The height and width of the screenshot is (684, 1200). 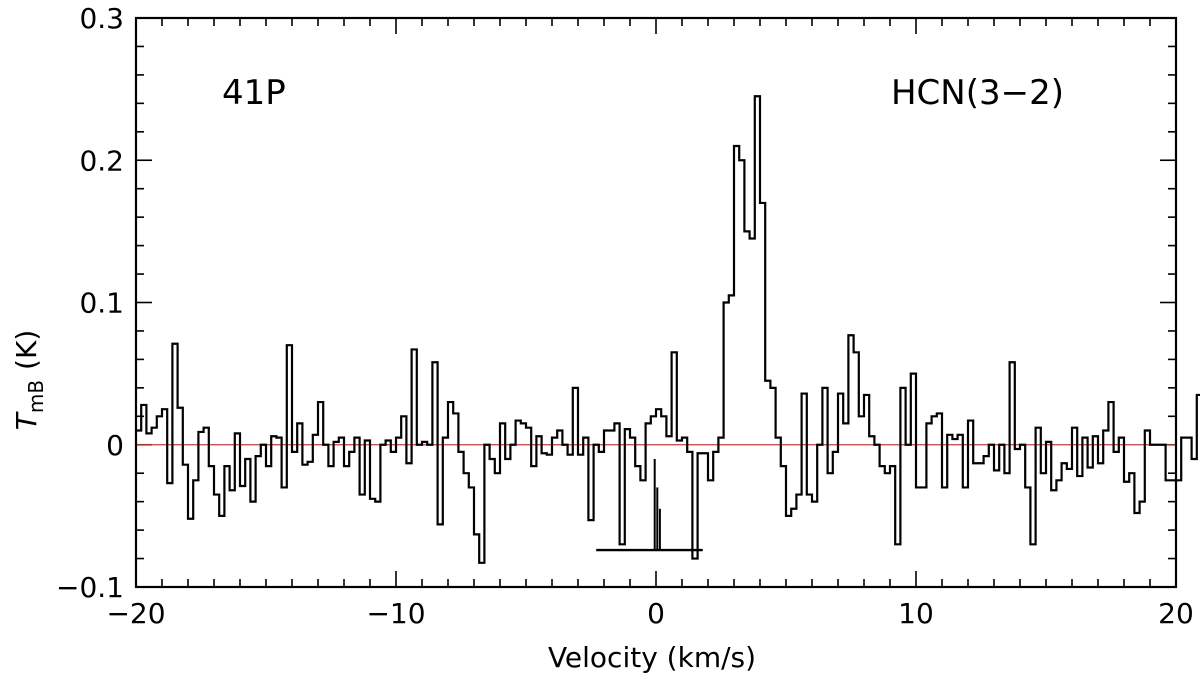 I want to click on ephemeris-marker, so click(x=649, y=505).